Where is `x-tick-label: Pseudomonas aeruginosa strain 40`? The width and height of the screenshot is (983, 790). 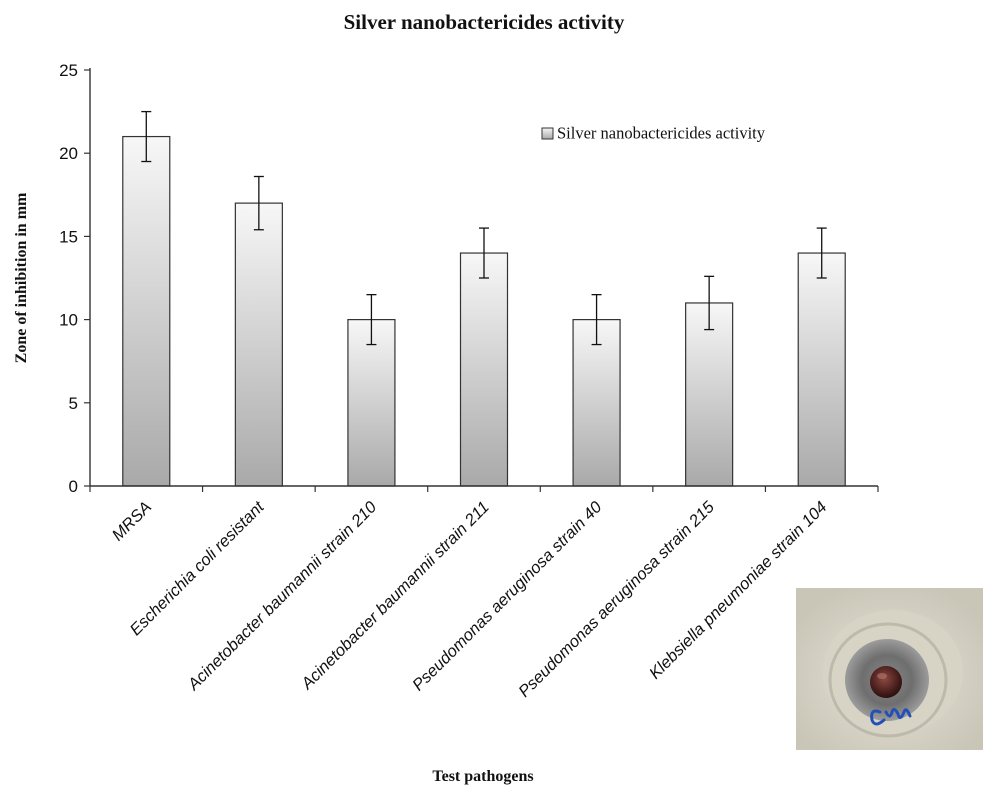
x-tick-label: Pseudomonas aeruginosa strain 40 is located at coordinates (507, 596).